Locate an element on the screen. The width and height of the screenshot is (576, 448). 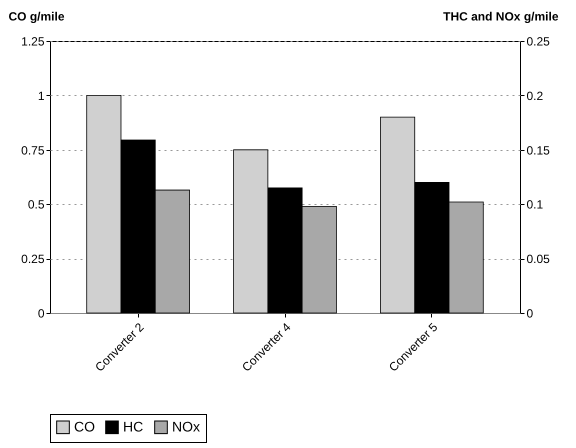
legend-label: NOx is located at coordinates (186, 426).